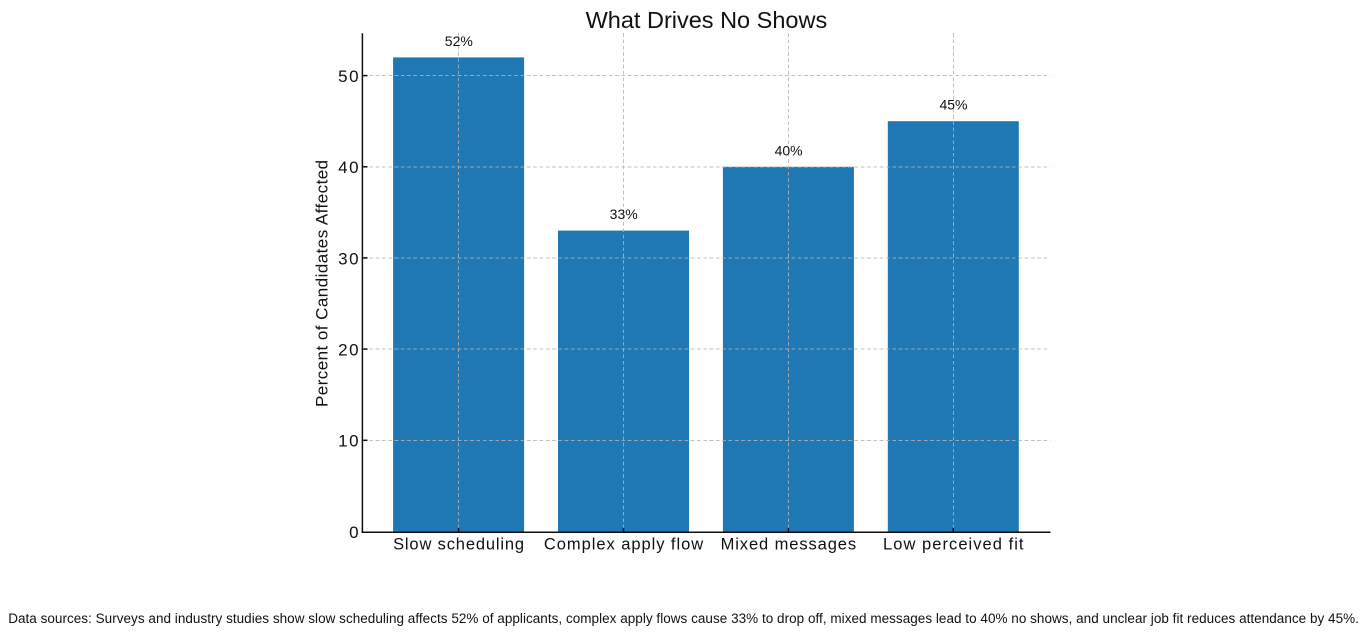 The image size is (1366, 636). Describe the element at coordinates (707, 20) in the screenshot. I see `svg-text: What Drives No Shows` at that location.